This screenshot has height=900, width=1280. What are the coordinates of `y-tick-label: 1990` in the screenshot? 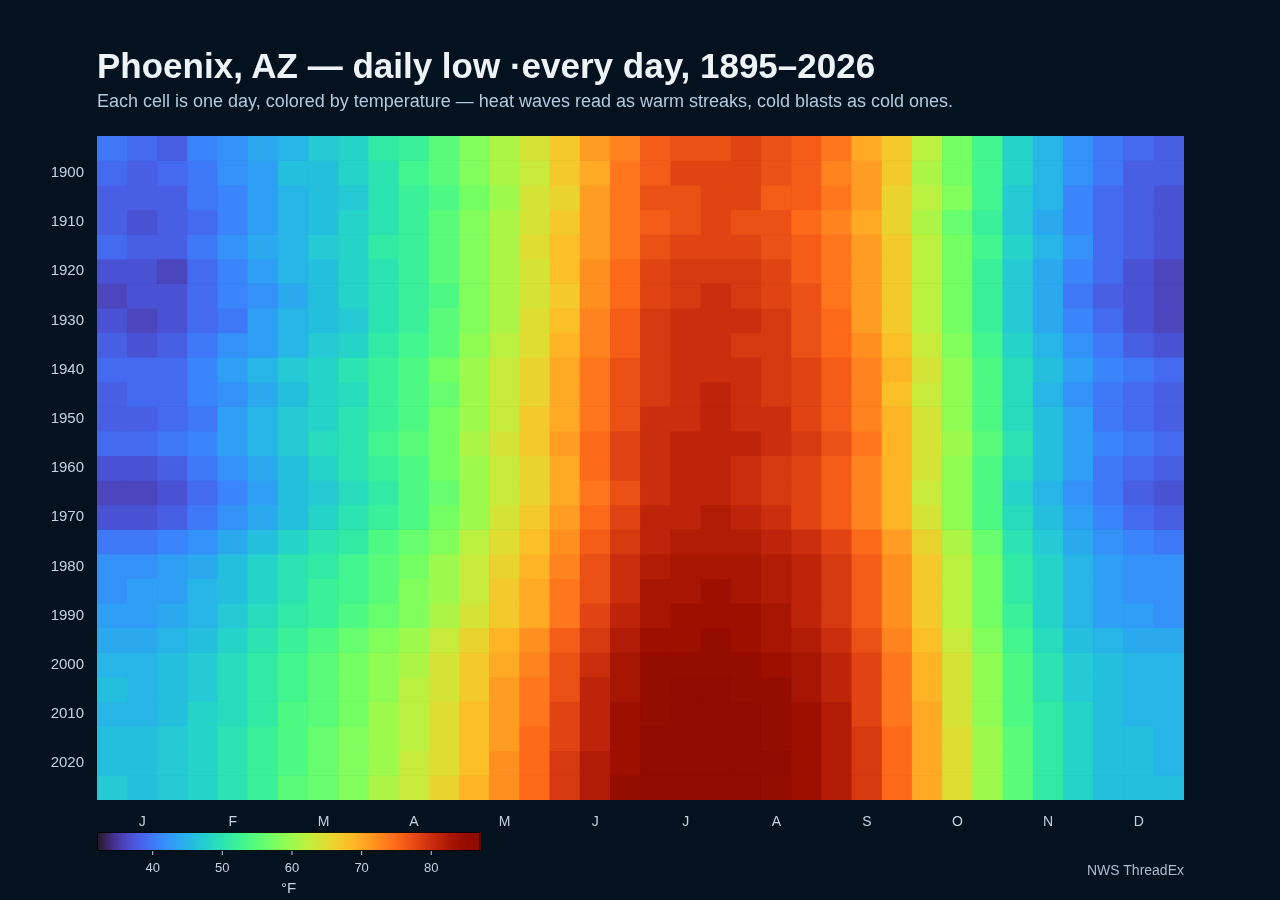 It's located at (67, 614).